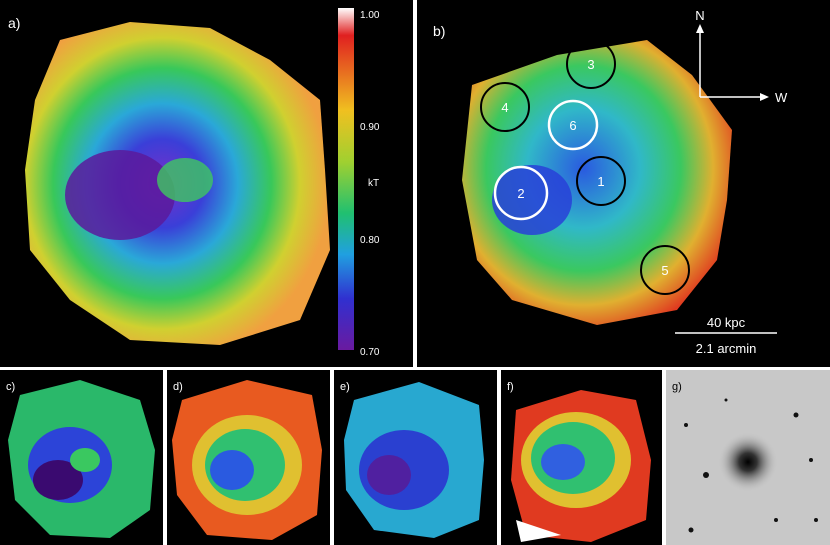 The image size is (830, 545). I want to click on panel-g-label: g), so click(677, 387).